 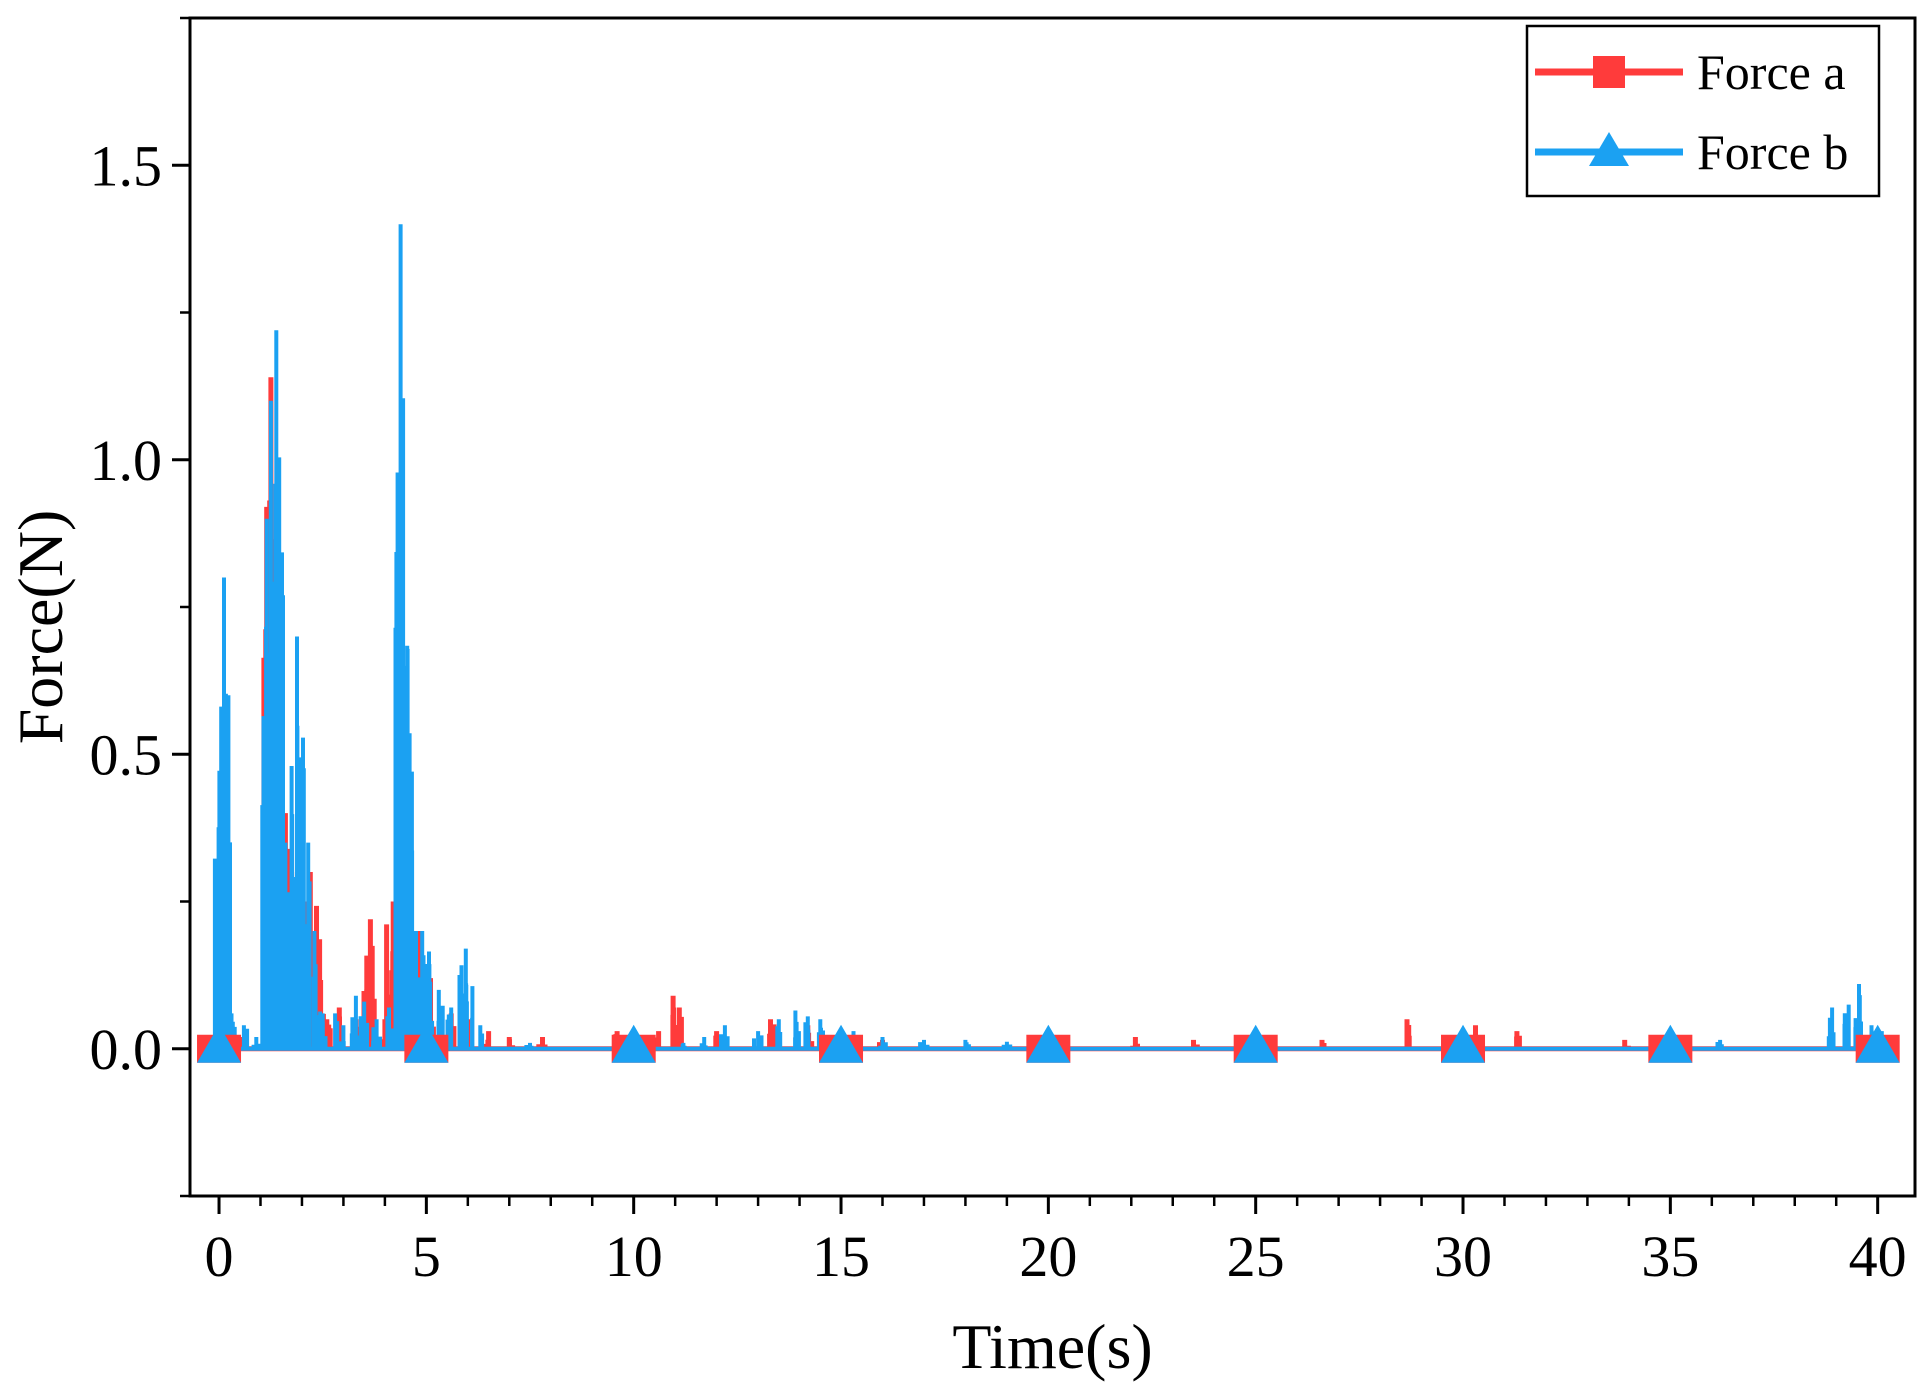 I want to click on legend-label-force-a: Force a, so click(x=1771, y=72).